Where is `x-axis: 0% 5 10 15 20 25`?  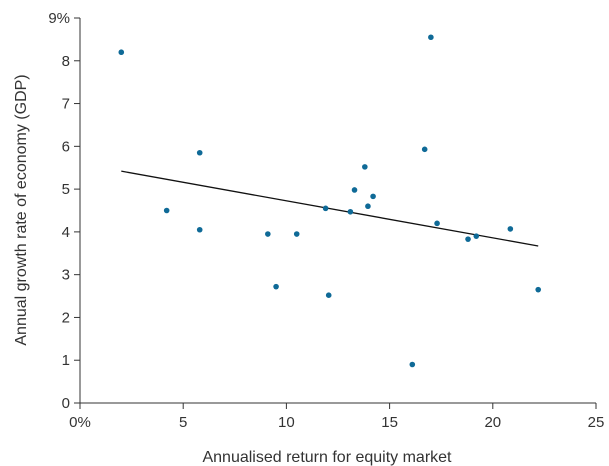
x-axis: 0% 5 10 15 20 25 is located at coordinates (337, 416).